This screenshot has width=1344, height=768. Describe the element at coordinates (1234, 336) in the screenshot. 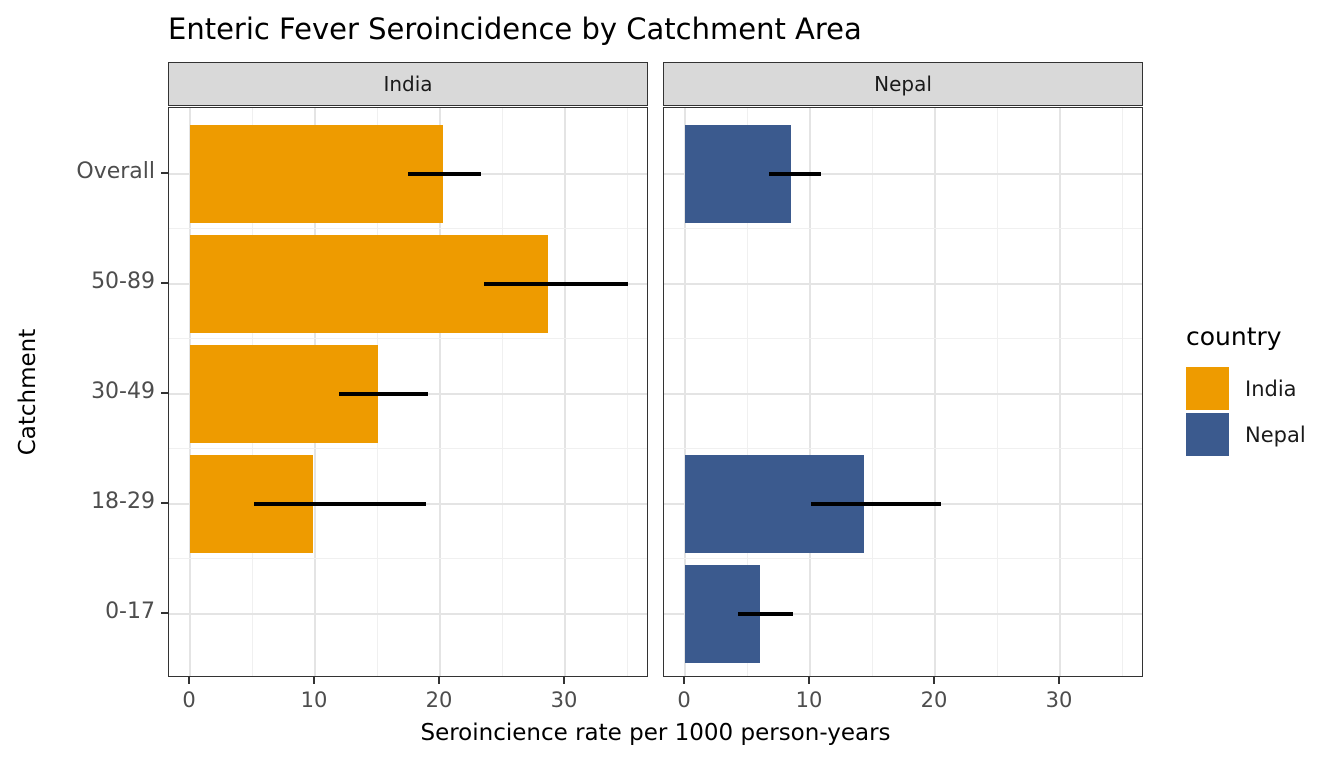

I see `legend-title: country` at that location.